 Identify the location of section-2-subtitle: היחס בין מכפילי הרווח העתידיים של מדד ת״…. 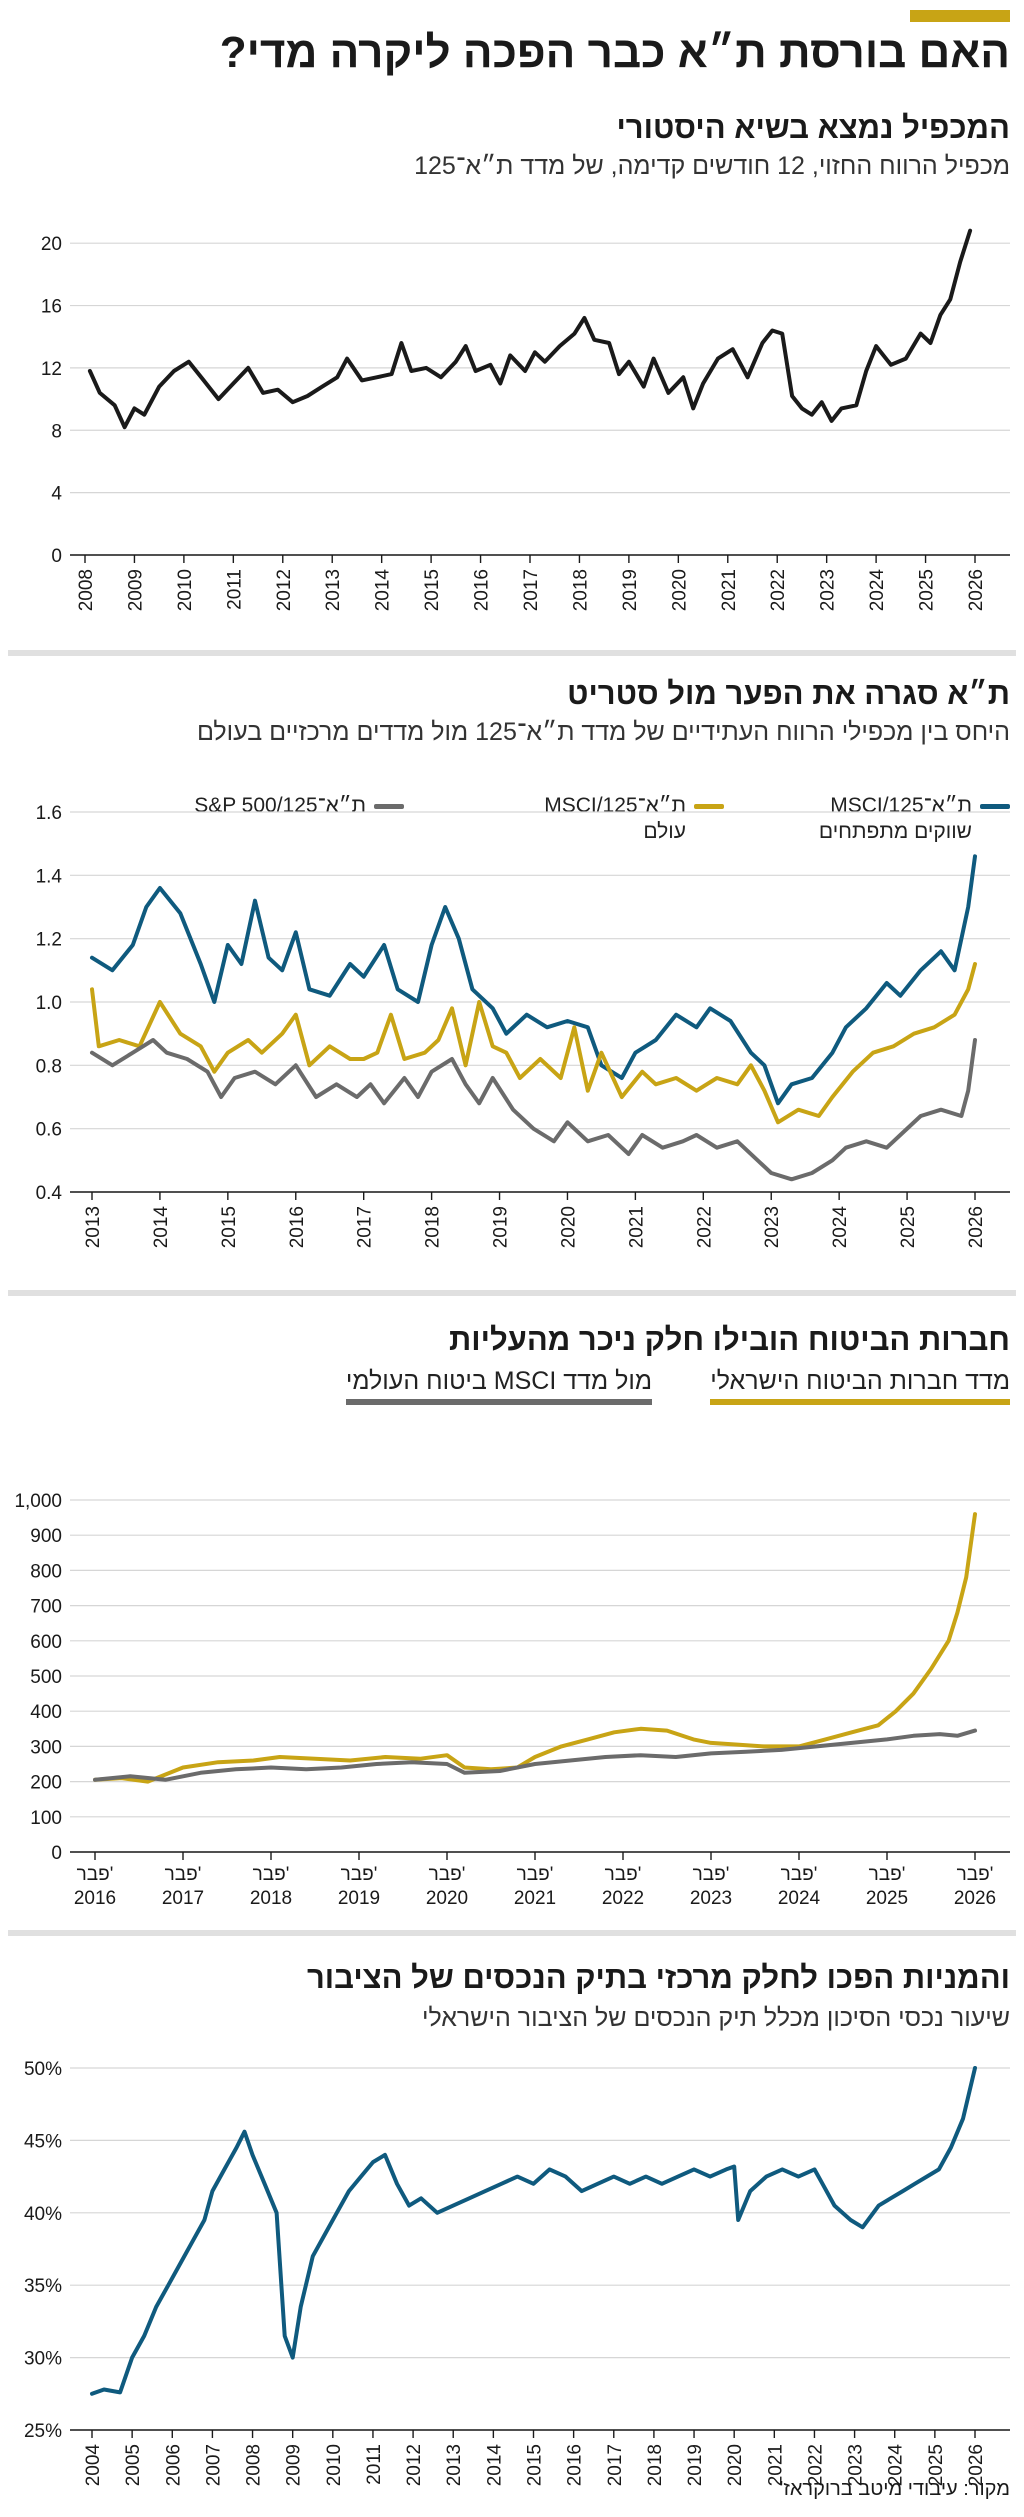
(603, 732).